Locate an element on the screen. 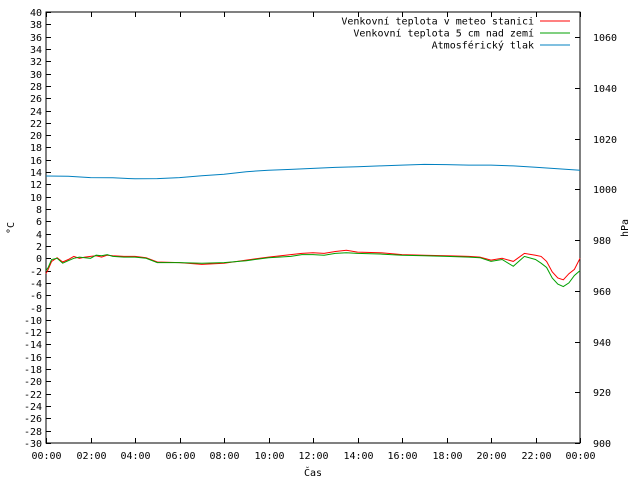  y2-tick-label: 1040 is located at coordinates (605, 89).